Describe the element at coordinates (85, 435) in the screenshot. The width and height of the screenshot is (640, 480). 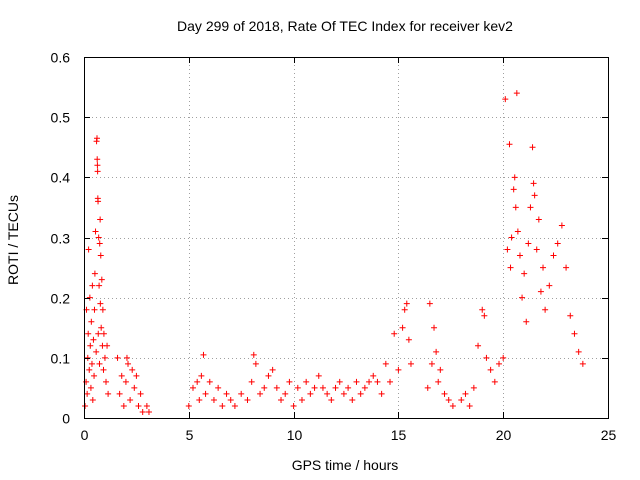
I see `x-tick-label: 0` at that location.